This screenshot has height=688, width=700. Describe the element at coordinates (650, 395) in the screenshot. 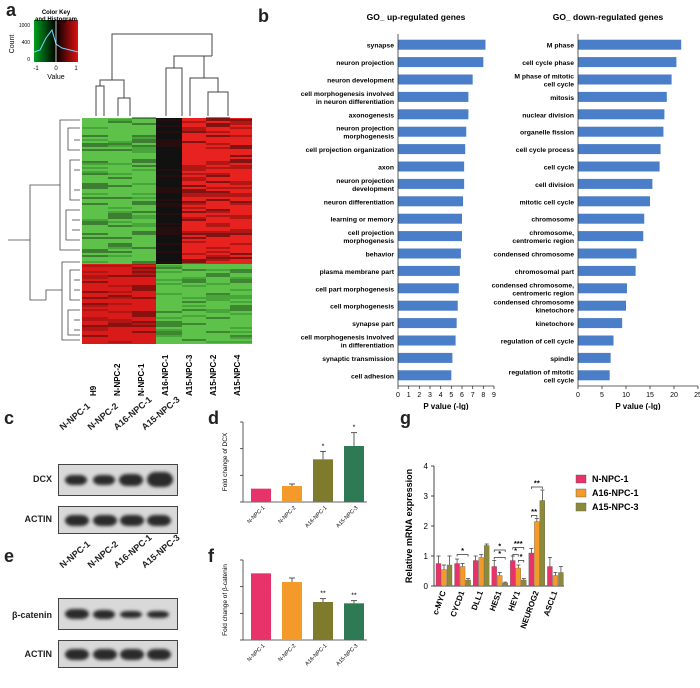

I see `go-x-tick-label: 15` at that location.